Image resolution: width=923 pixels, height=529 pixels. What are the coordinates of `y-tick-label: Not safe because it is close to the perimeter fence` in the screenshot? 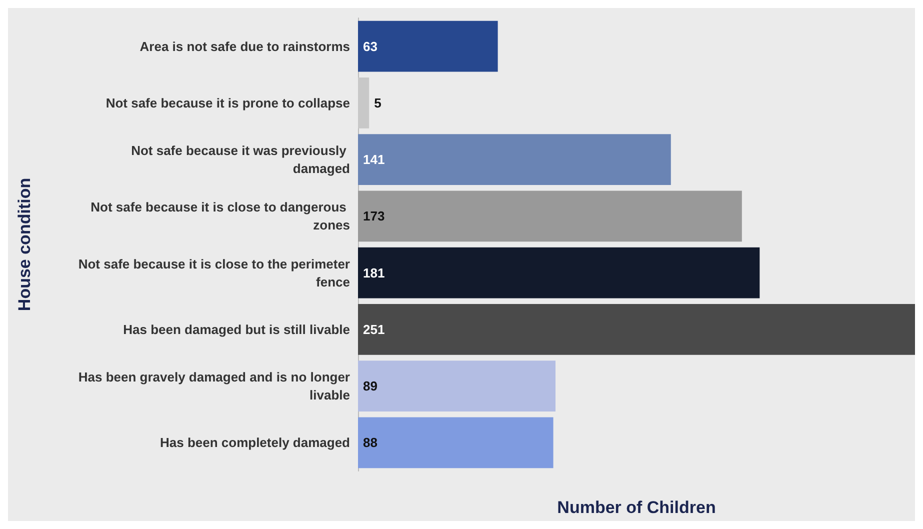 It's located at (214, 273).